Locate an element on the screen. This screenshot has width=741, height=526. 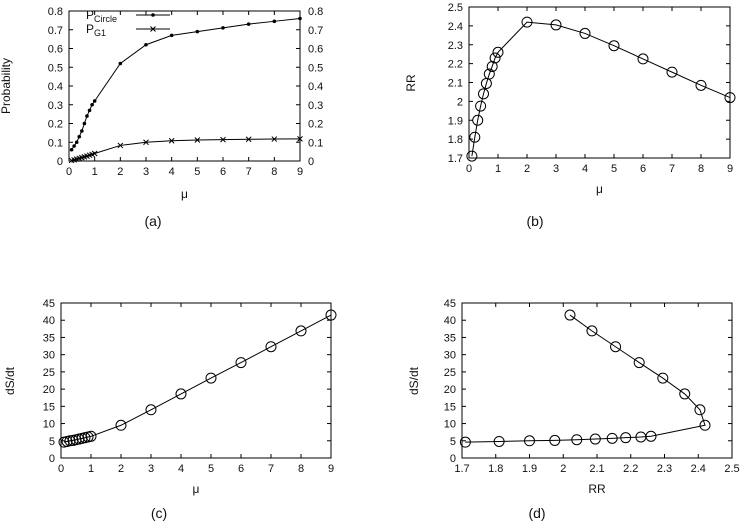
y-tick-label: 0.1 is located at coordinates (55, 143).